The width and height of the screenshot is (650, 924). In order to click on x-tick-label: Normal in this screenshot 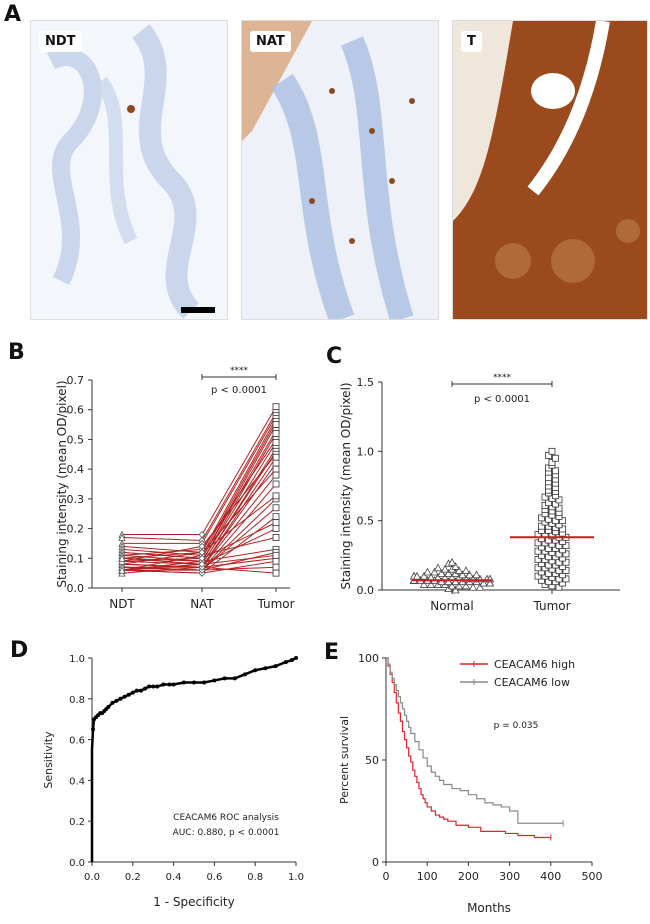, I will do `click(451, 606)`.